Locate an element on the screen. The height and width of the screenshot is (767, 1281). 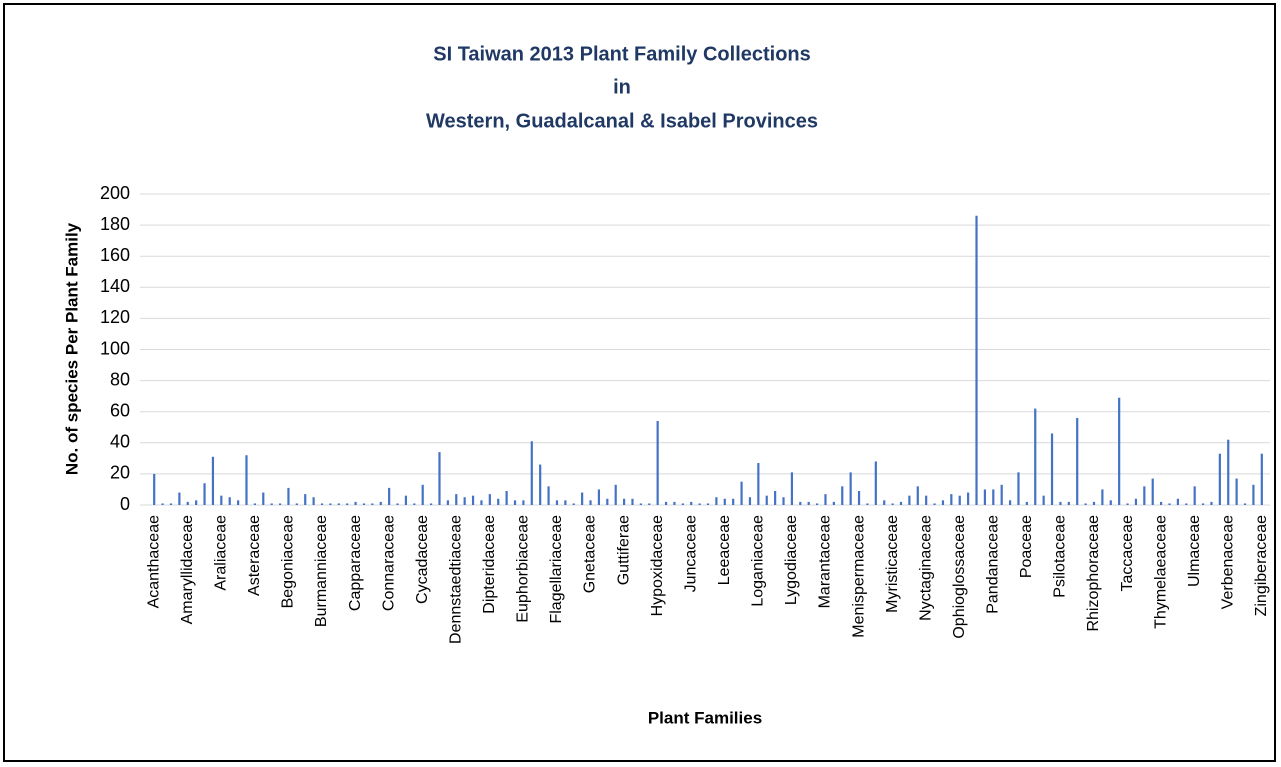
x-tick-label: Asteraceae is located at coordinates (254, 555).